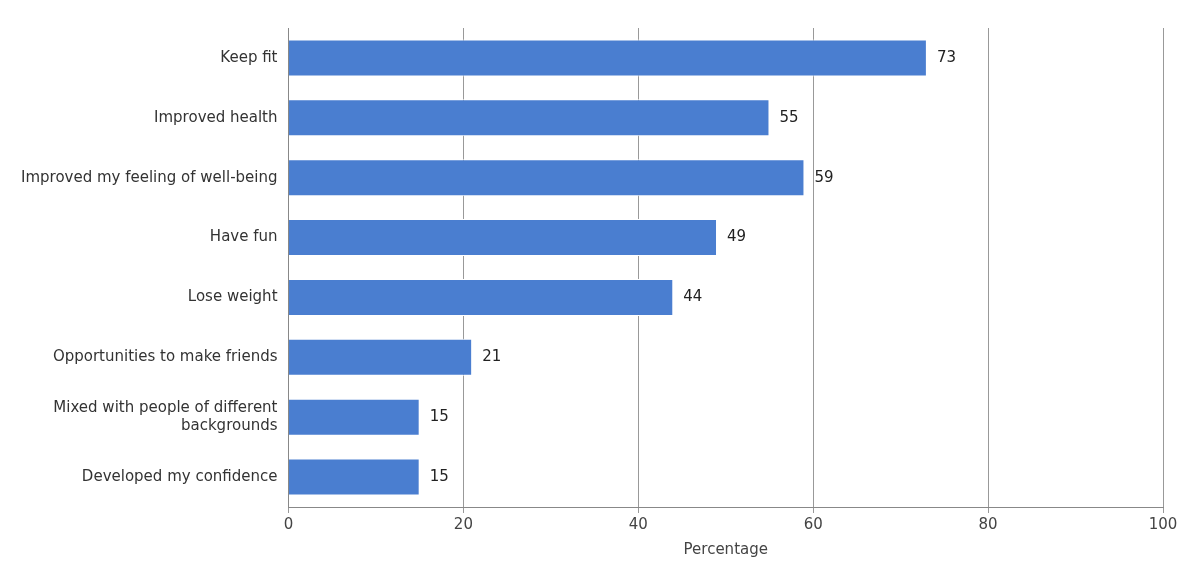 The width and height of the screenshot is (1197, 574). What do you see at coordinates (638, 523) in the screenshot?
I see `x-tick-label: 40` at bounding box center [638, 523].